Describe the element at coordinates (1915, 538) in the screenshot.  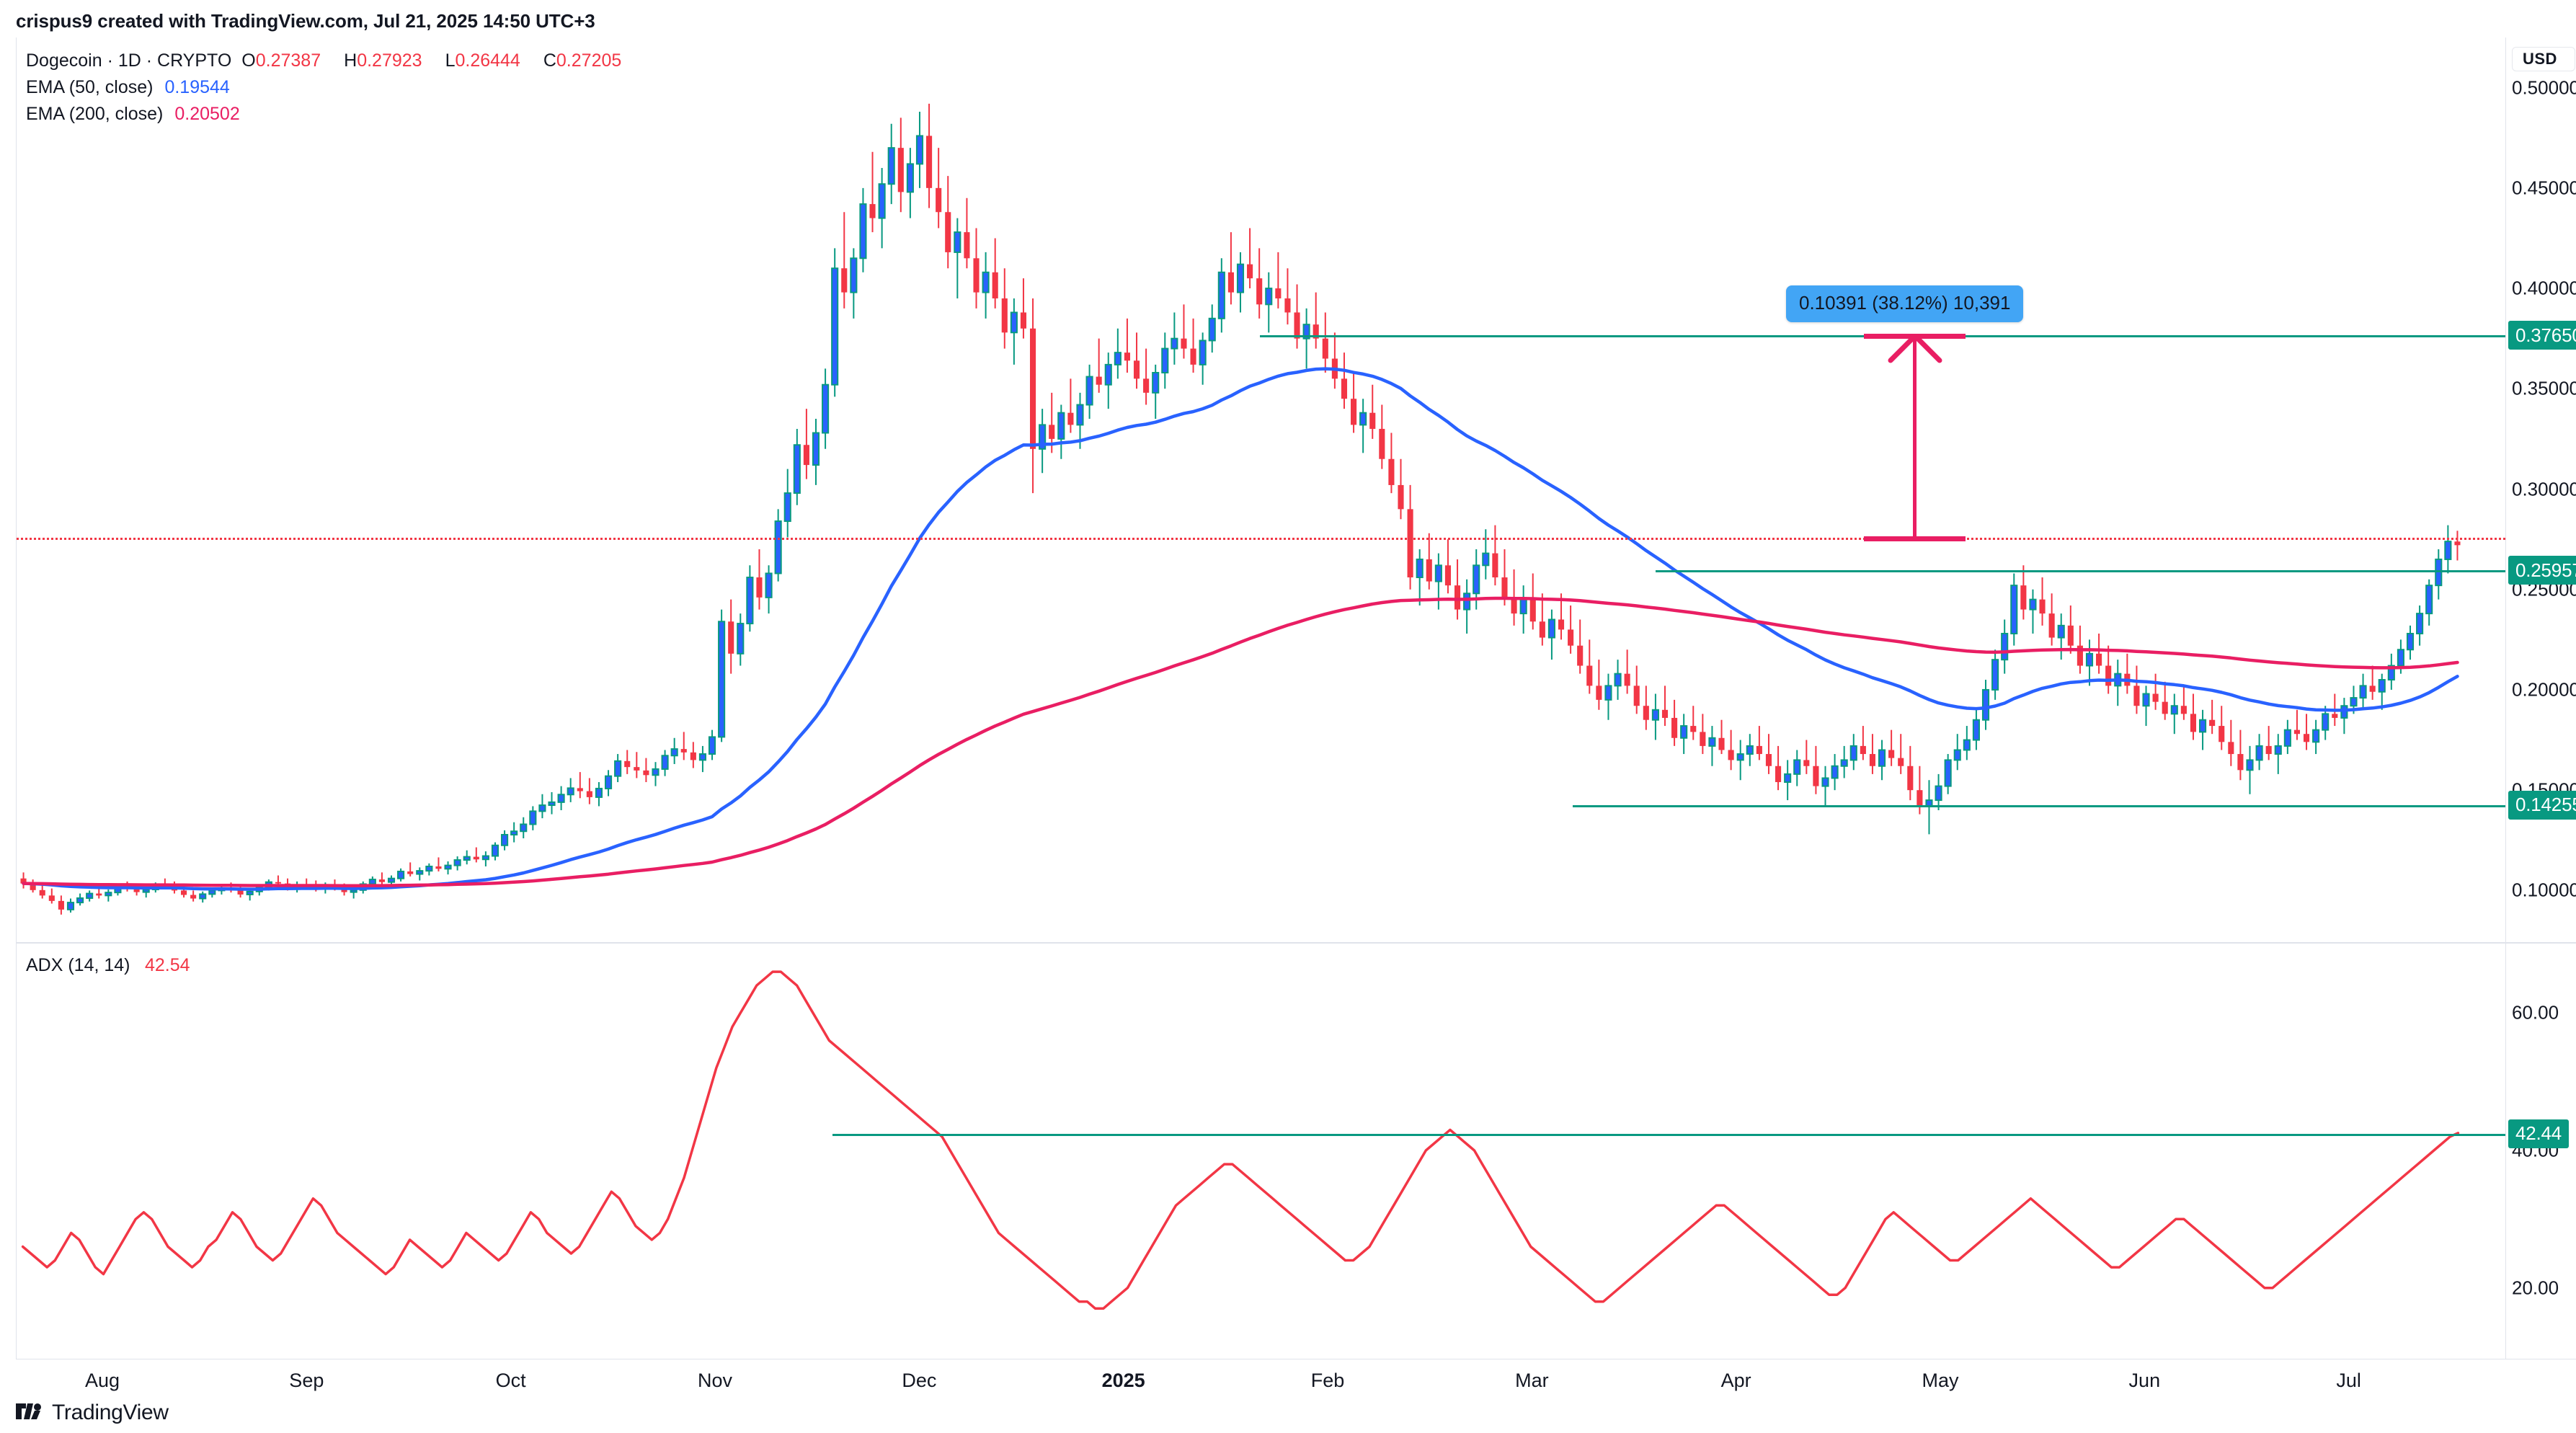
I see `measure-bottom-cap` at that location.